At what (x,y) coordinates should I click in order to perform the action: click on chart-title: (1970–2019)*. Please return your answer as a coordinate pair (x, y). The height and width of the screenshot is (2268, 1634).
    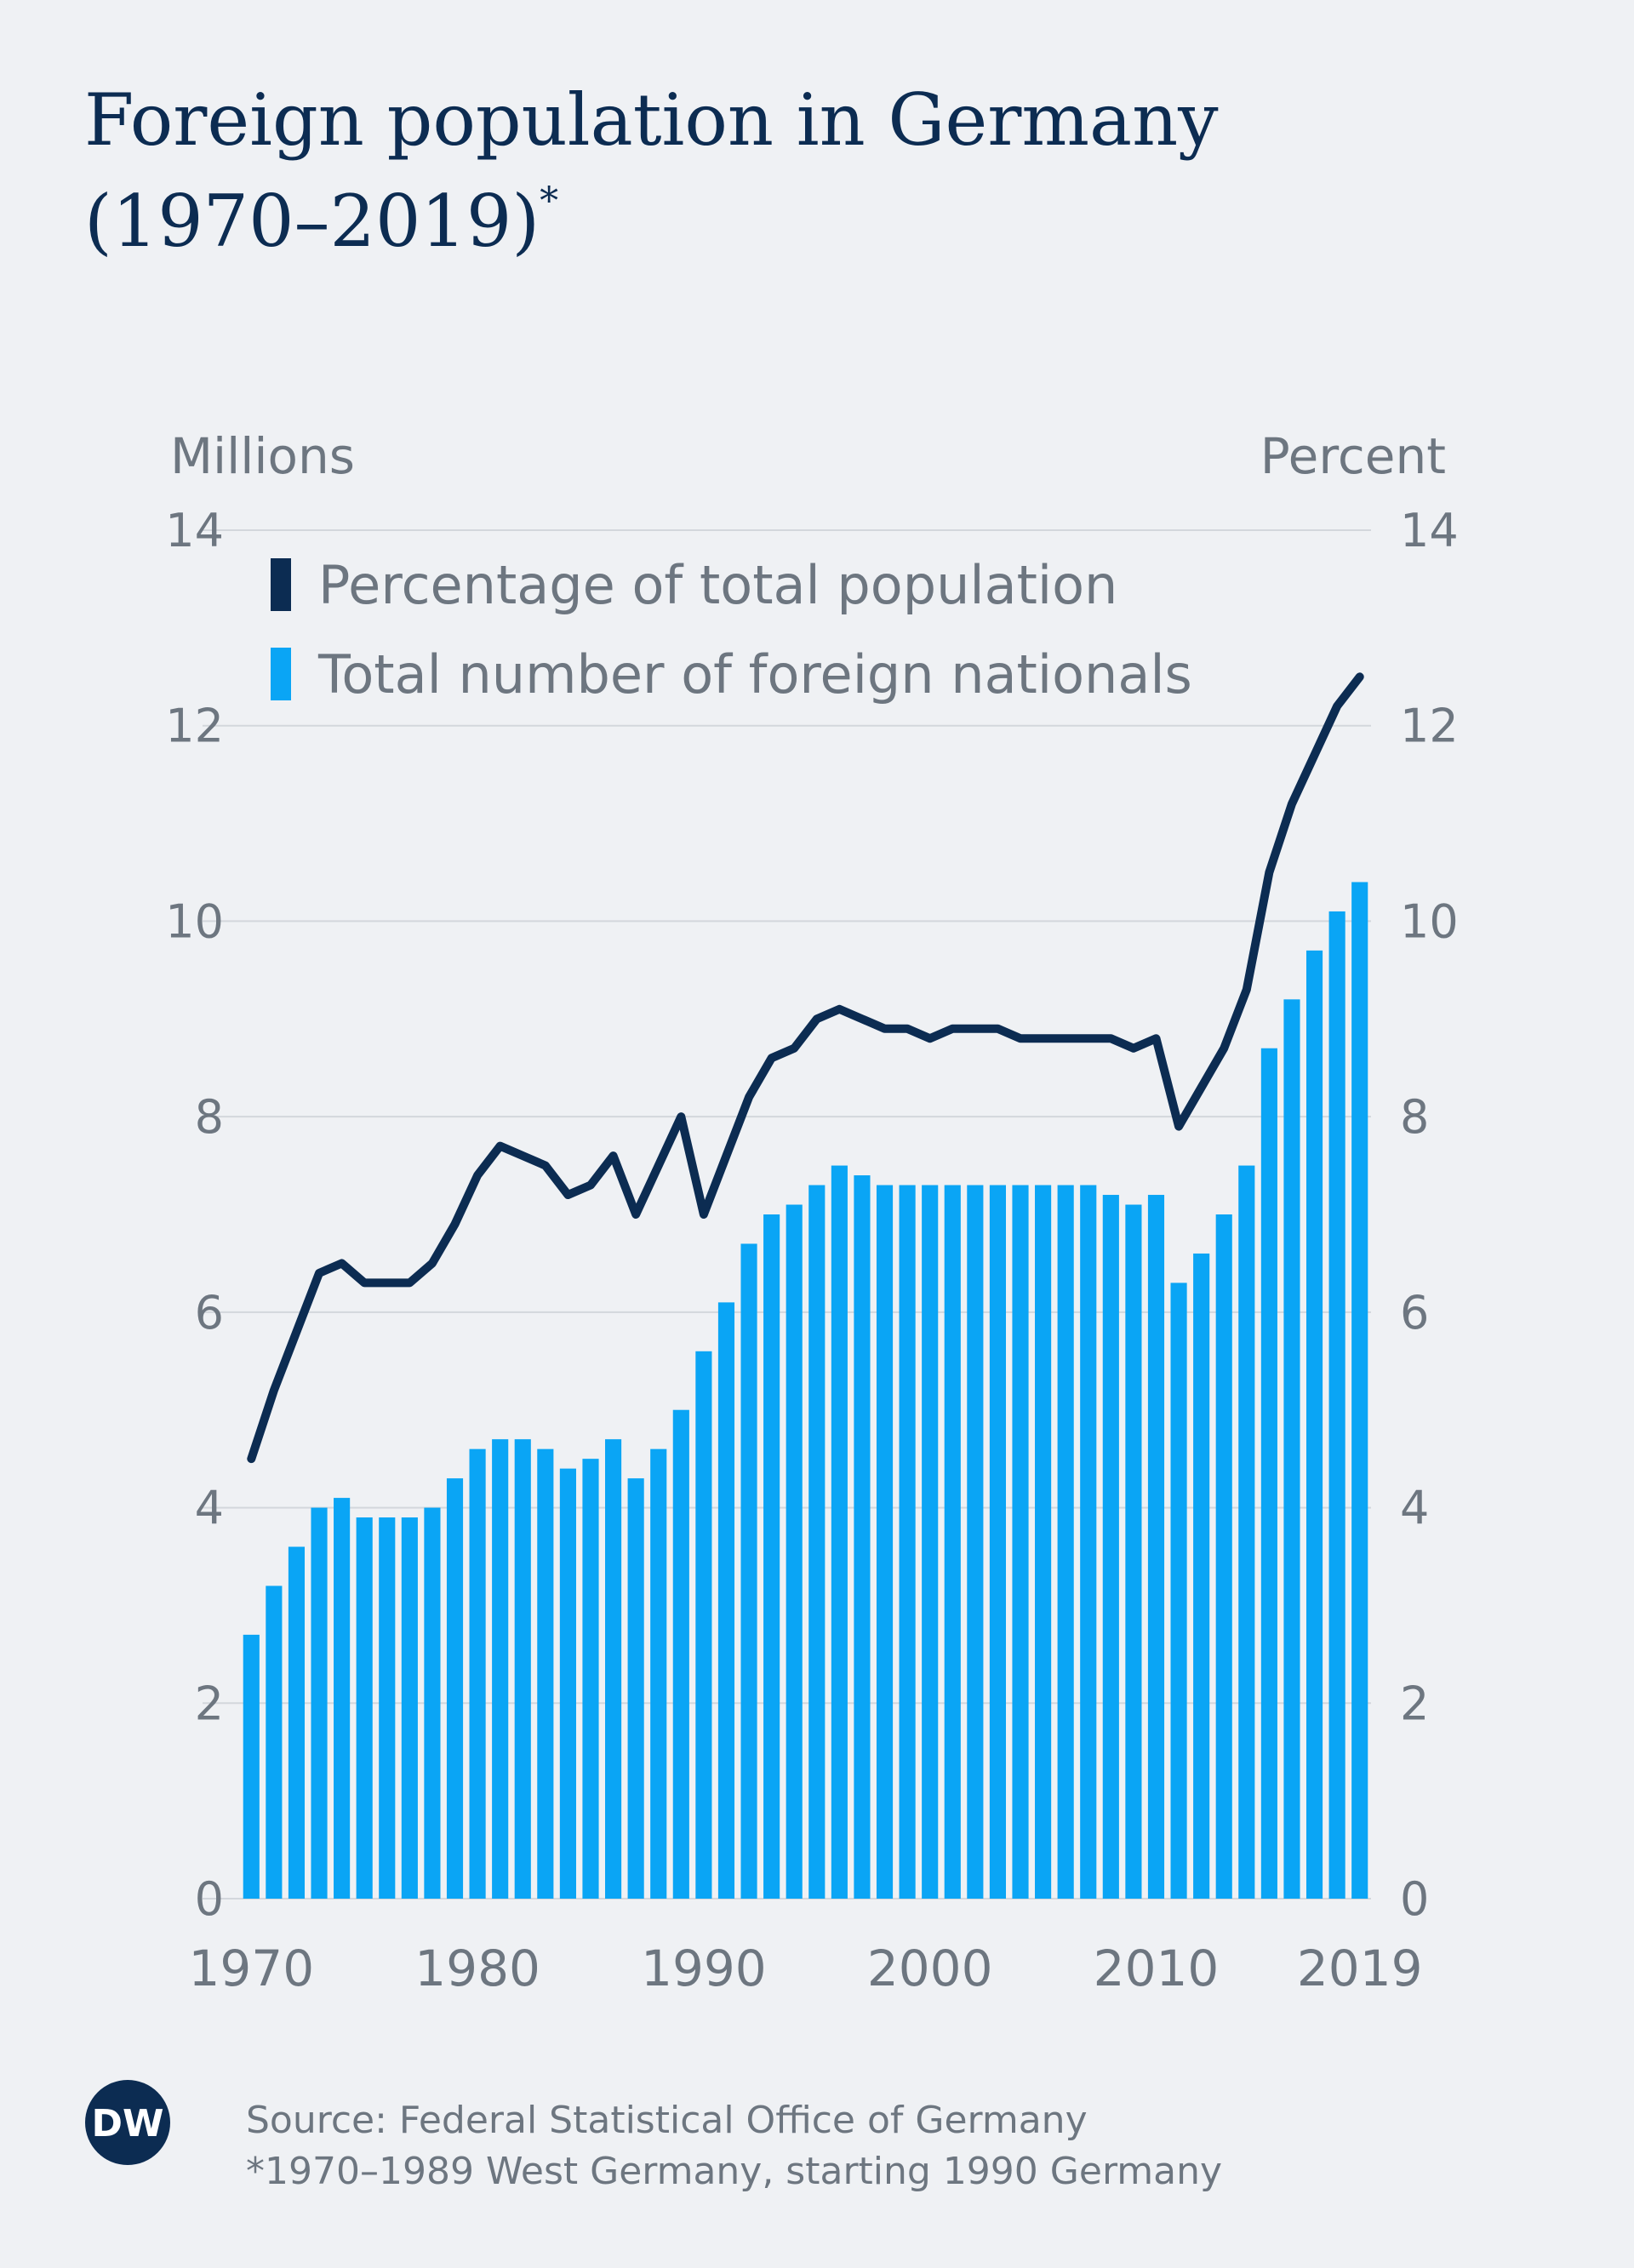
    Looking at the image, I should click on (321, 221).